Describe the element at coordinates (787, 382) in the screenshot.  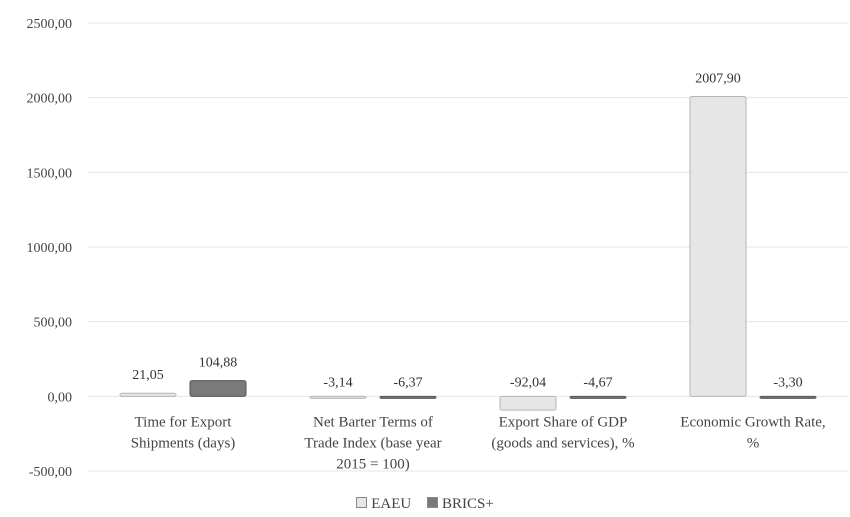
I see `data-label: -3,30` at that location.